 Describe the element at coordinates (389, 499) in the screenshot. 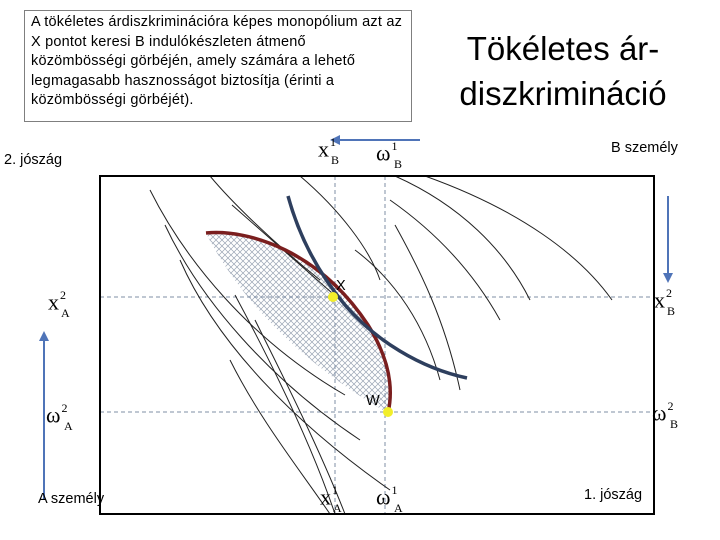

I see `symbol-omegaA1: ω1 A` at that location.